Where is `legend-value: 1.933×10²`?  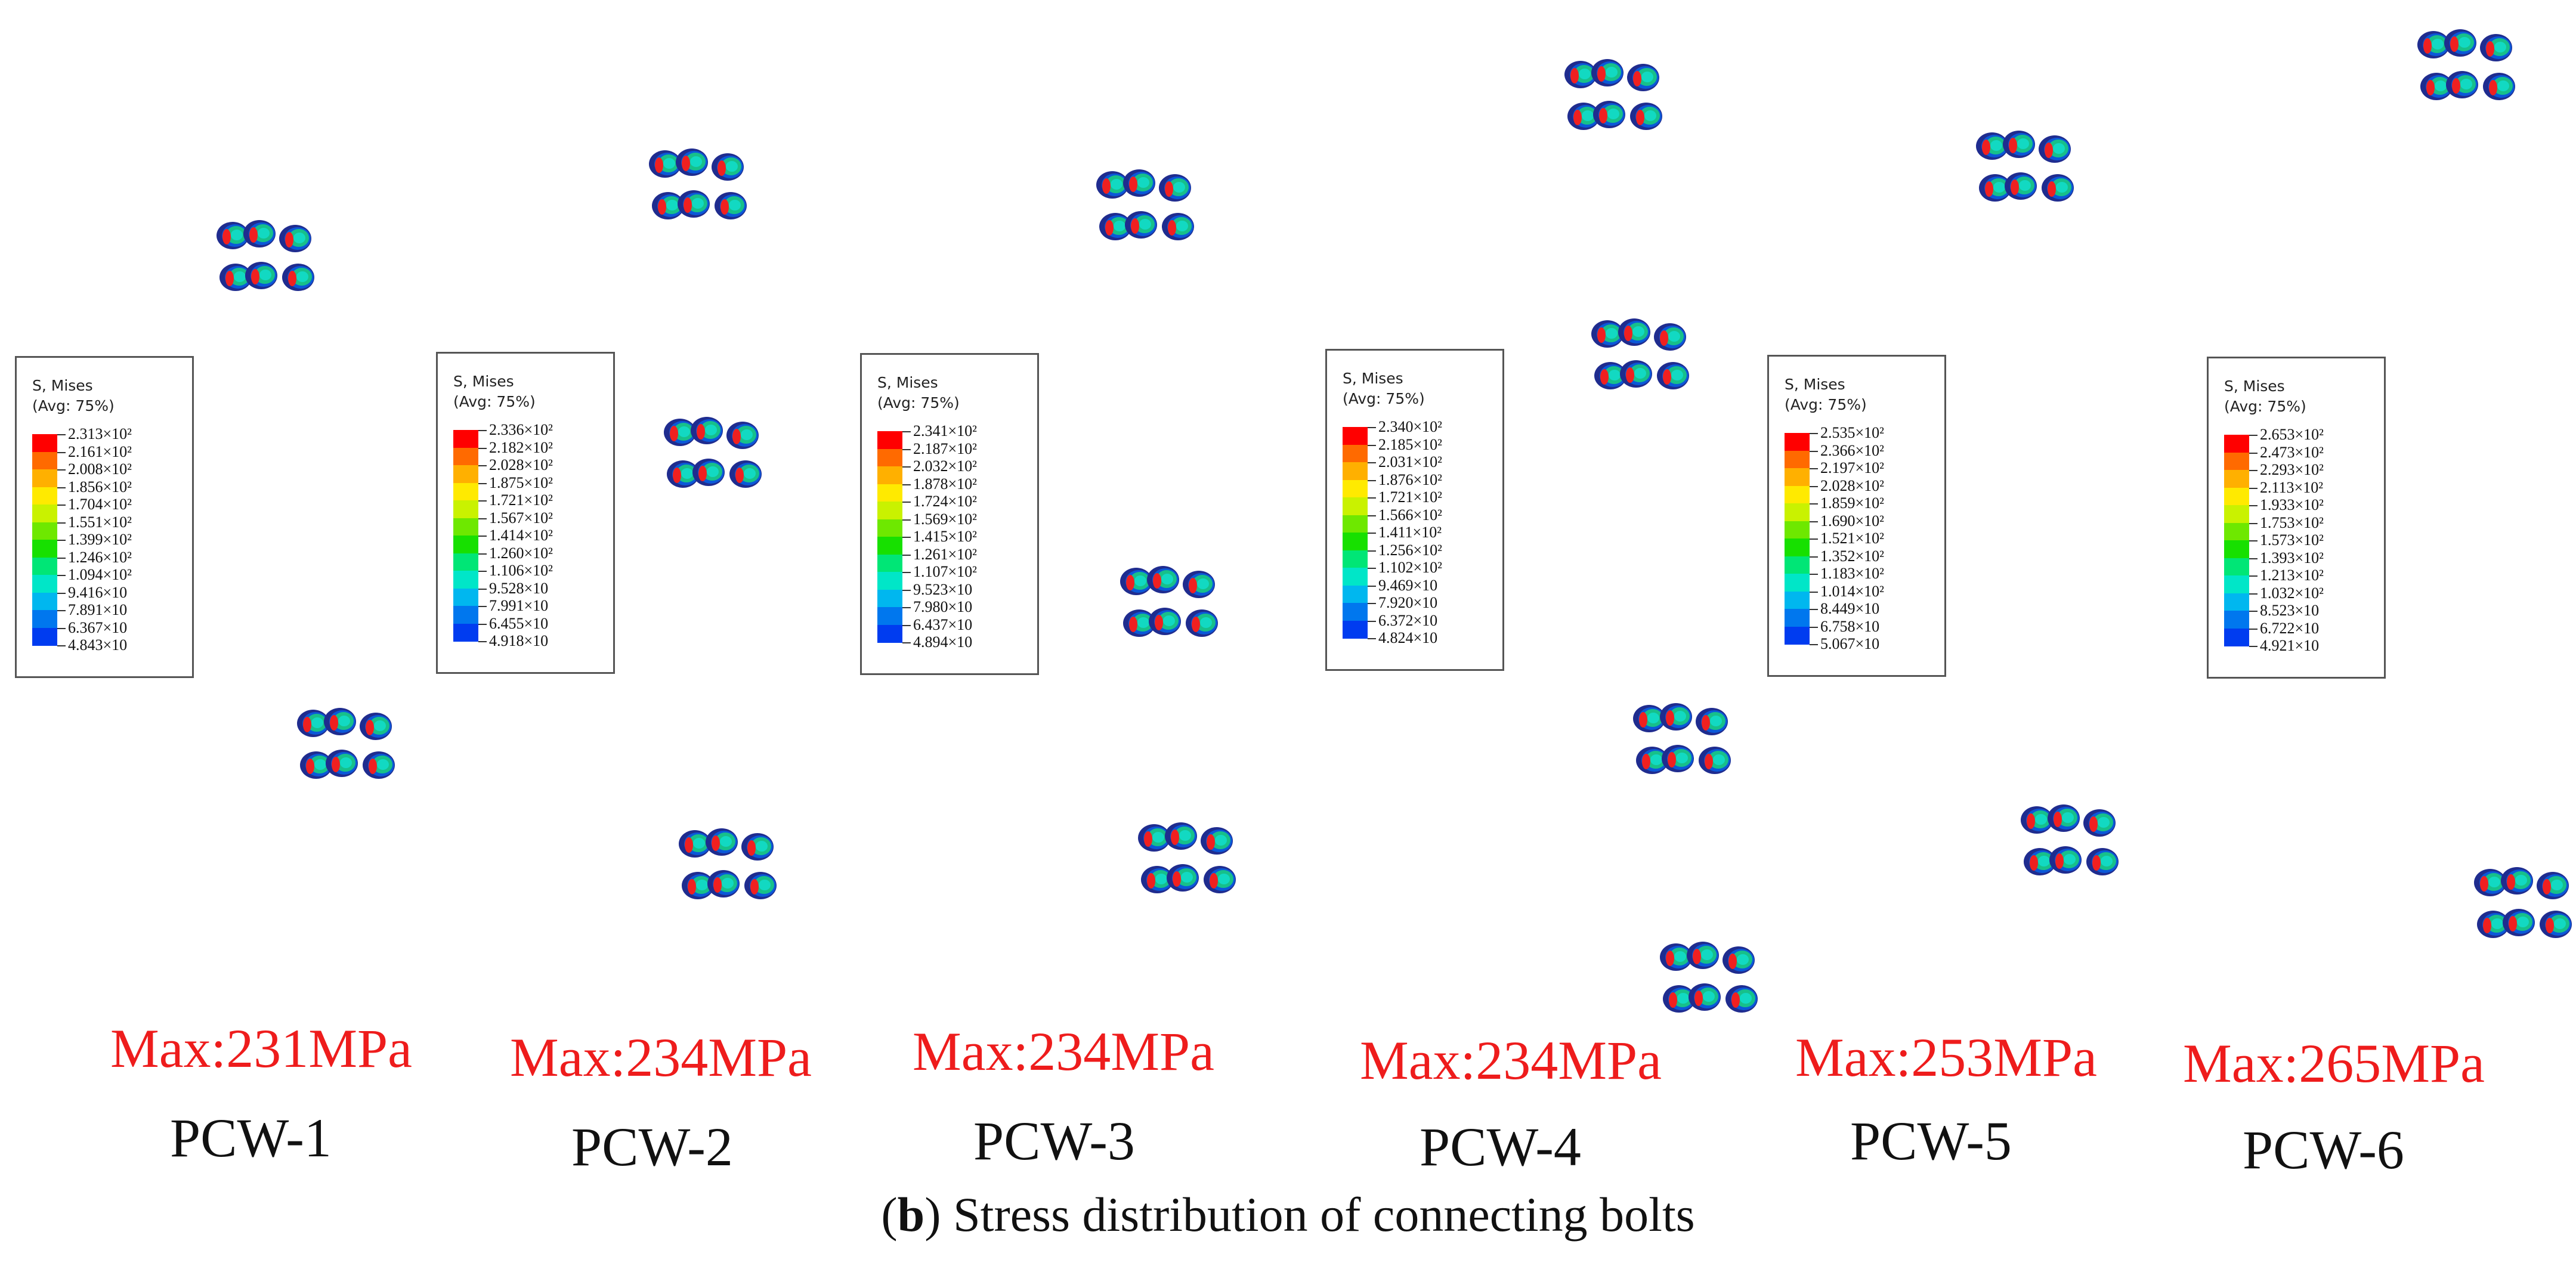
legend-value: 1.933×10² is located at coordinates (2292, 504).